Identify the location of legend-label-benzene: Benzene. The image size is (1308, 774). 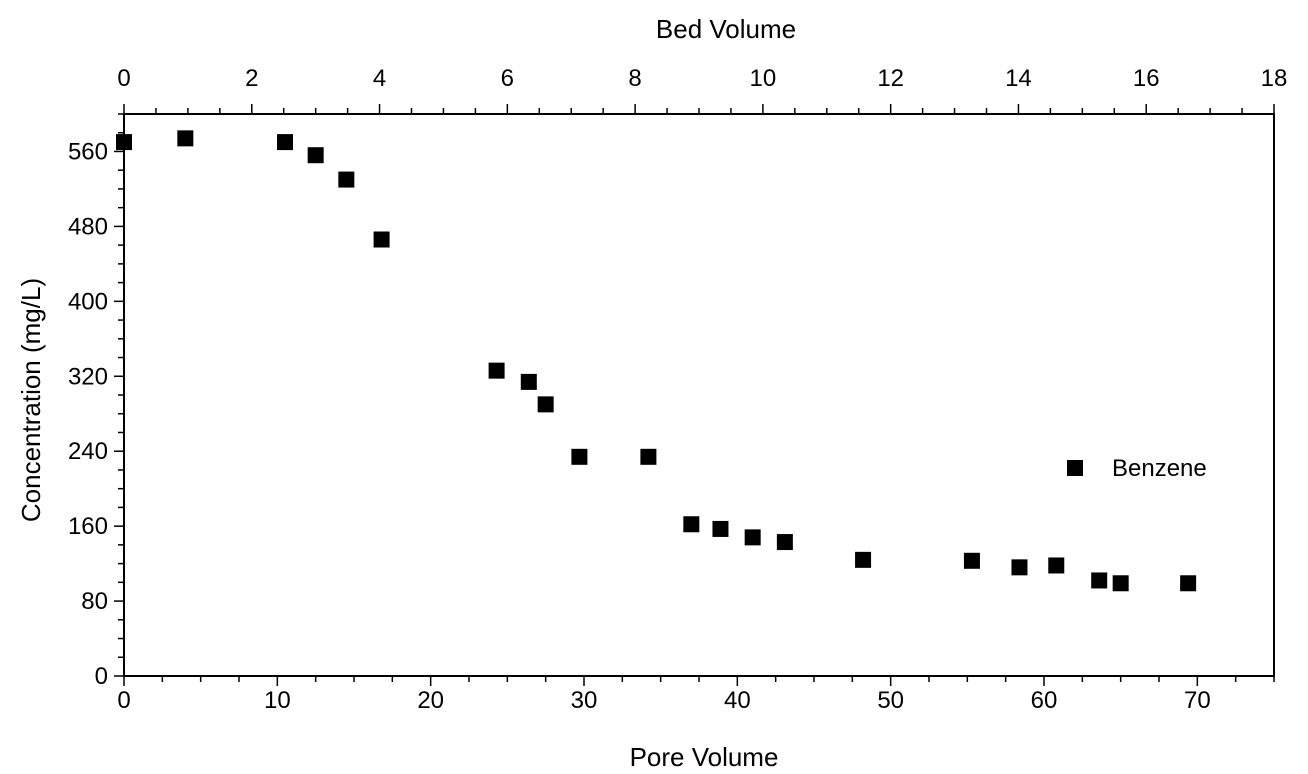
(1159, 468).